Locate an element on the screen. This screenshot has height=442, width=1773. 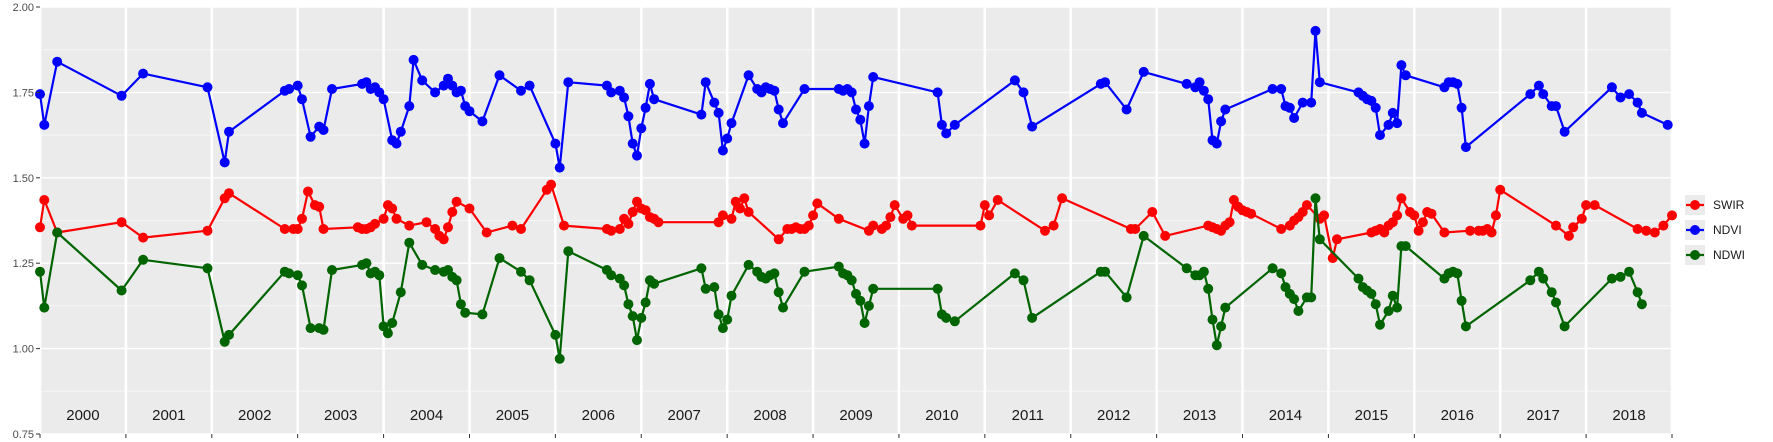
y-axis: 0.75 1.00 1.25 1.50 1.75 2.00 is located at coordinates (26, 221).